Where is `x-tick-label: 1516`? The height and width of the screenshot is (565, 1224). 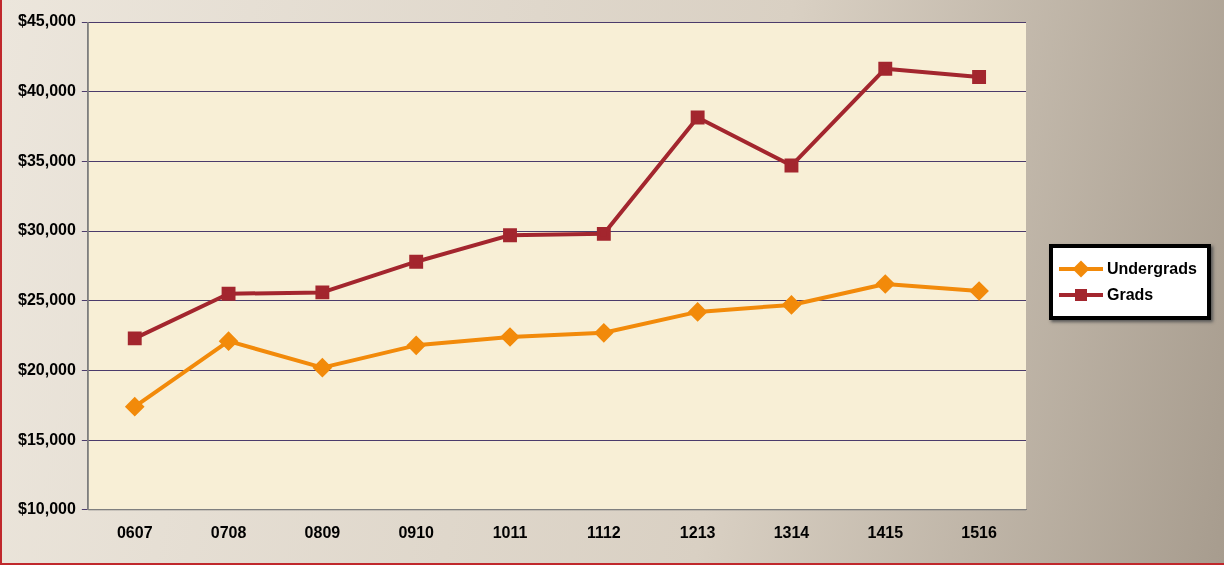 x-tick-label: 1516 is located at coordinates (979, 532).